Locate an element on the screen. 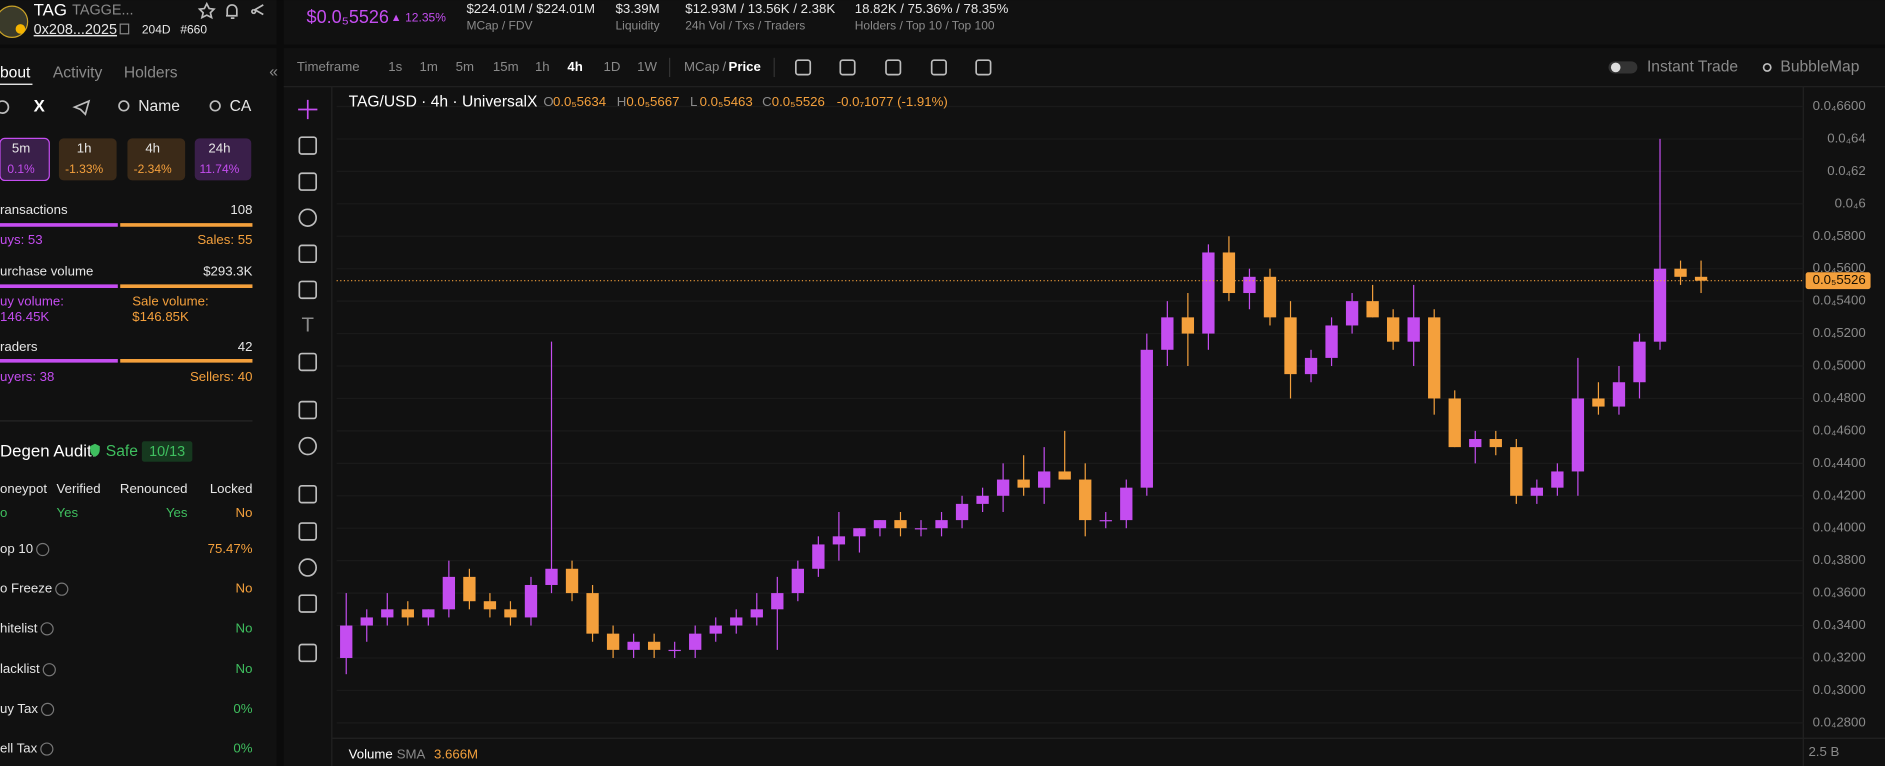 This screenshot has height=766, width=1885. interval-button: 1W is located at coordinates (647, 66).